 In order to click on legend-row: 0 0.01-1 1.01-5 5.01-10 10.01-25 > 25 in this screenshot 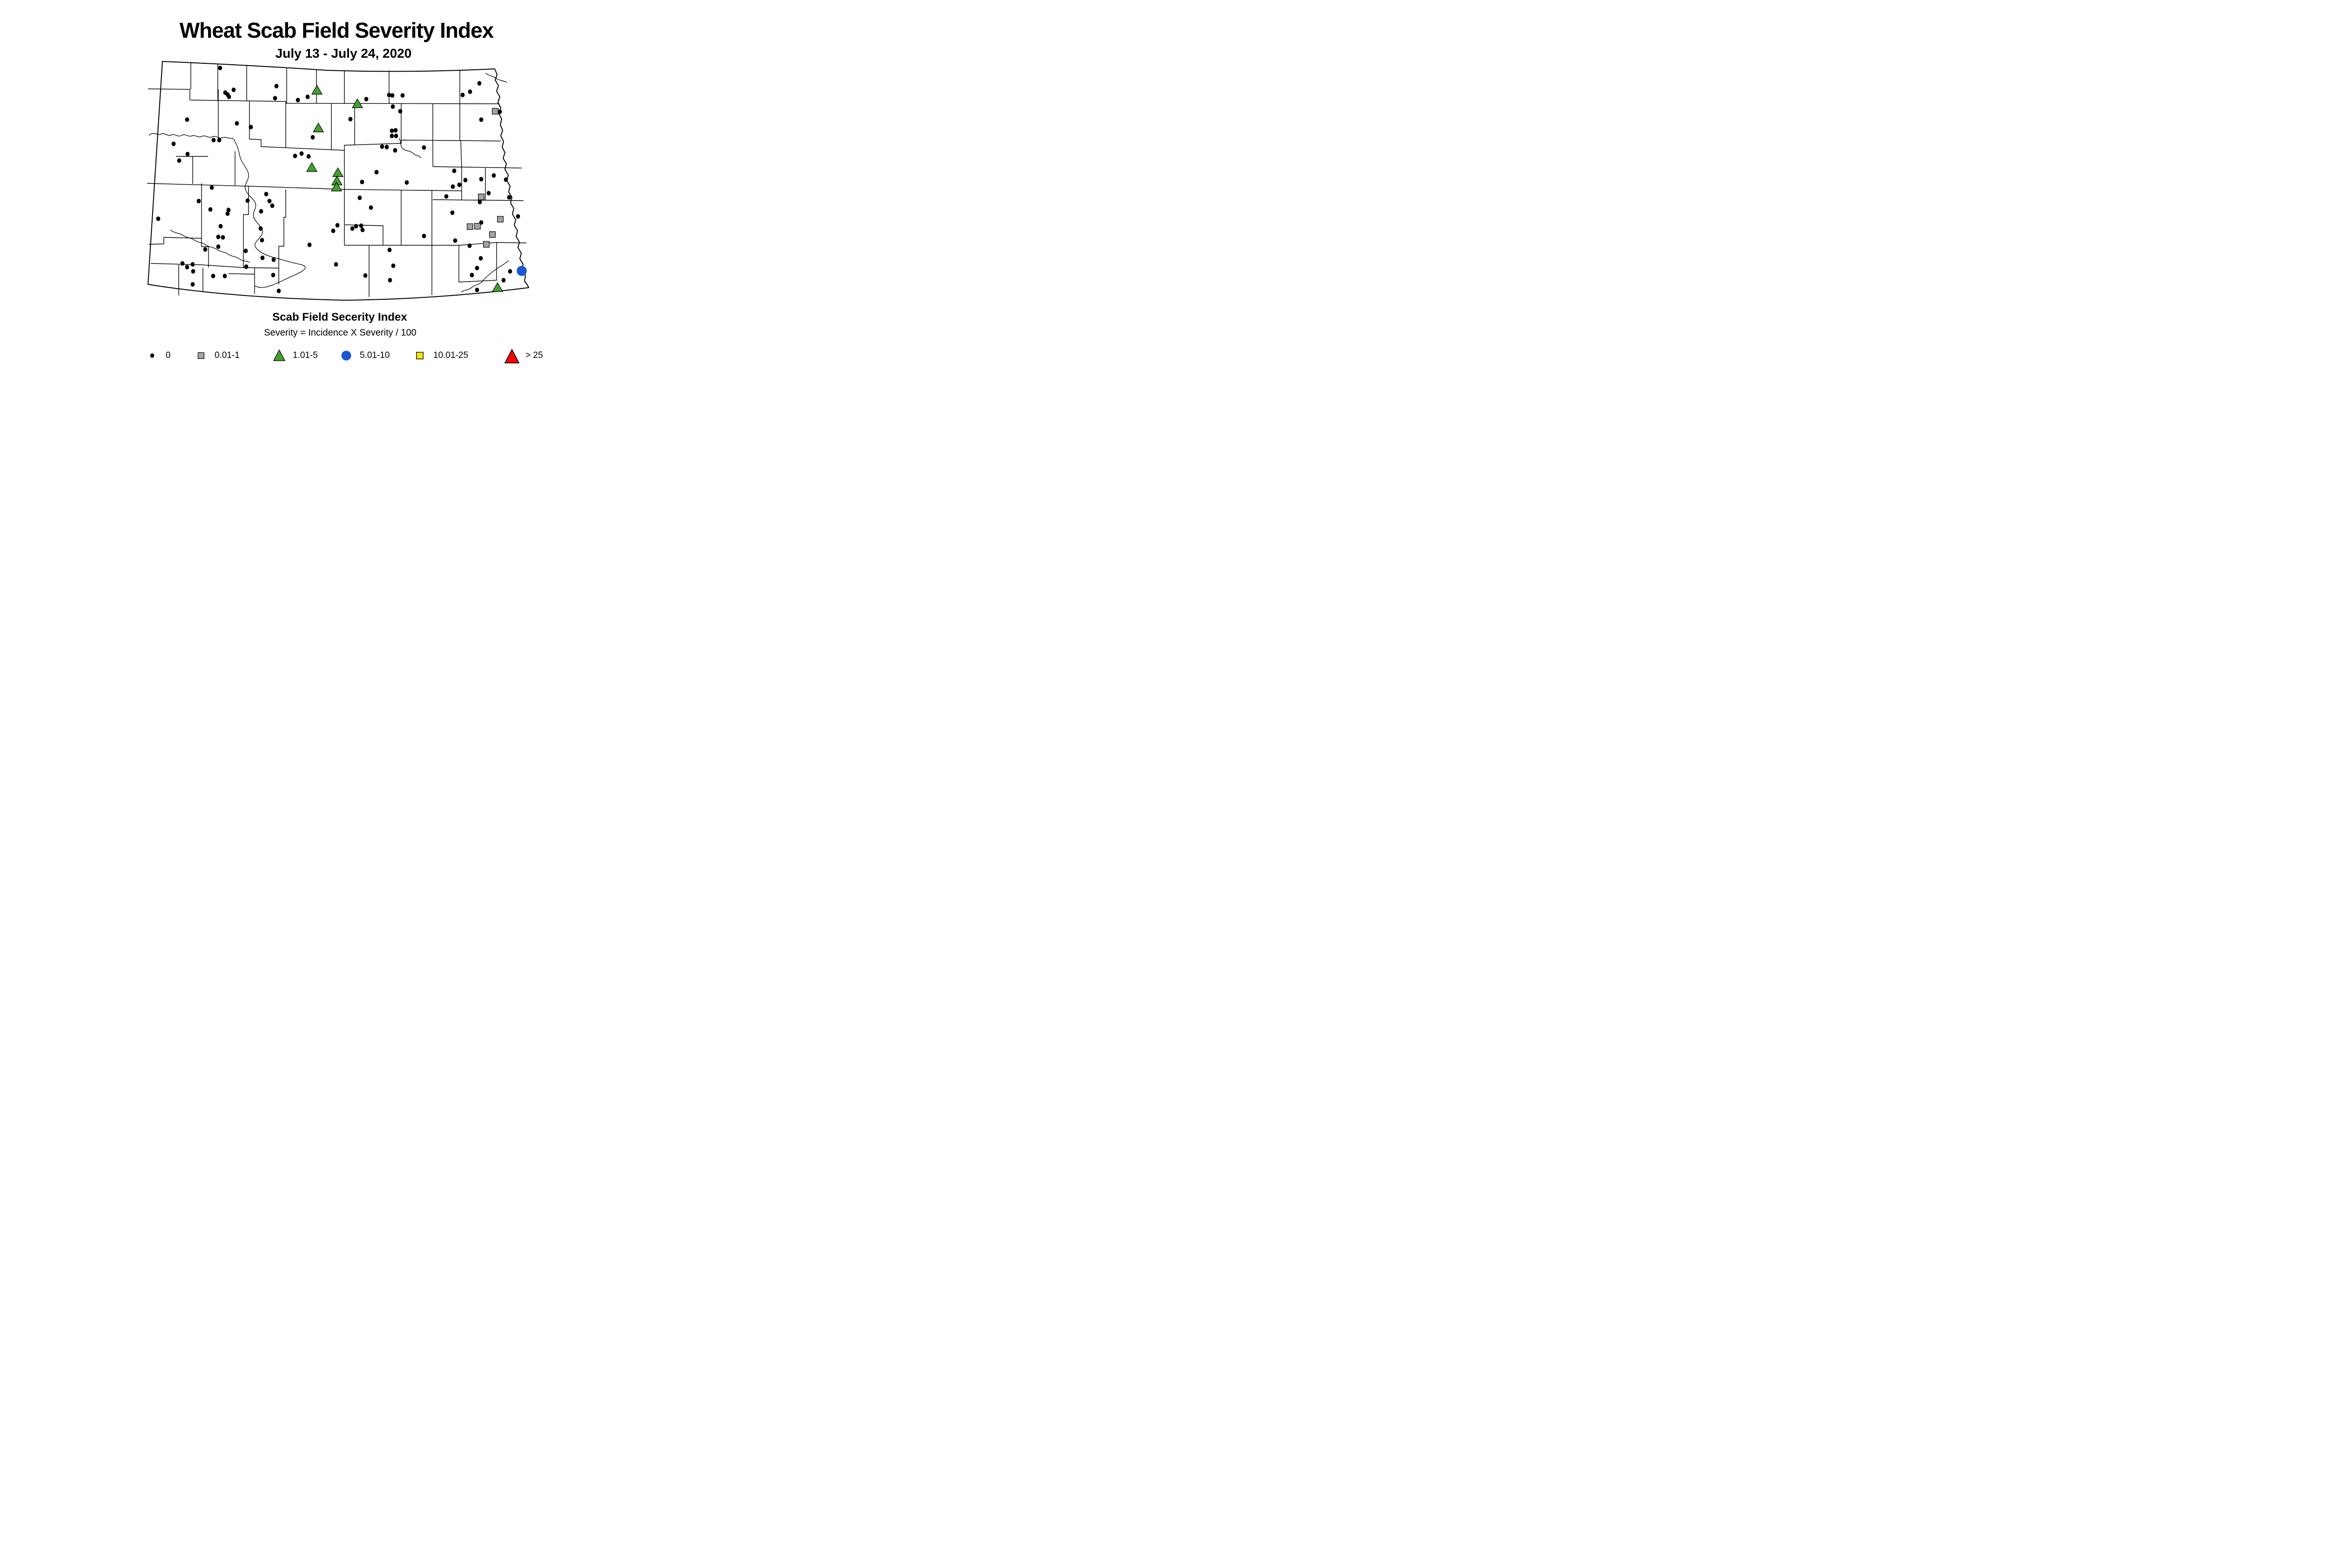, I will do `click(365, 355)`.